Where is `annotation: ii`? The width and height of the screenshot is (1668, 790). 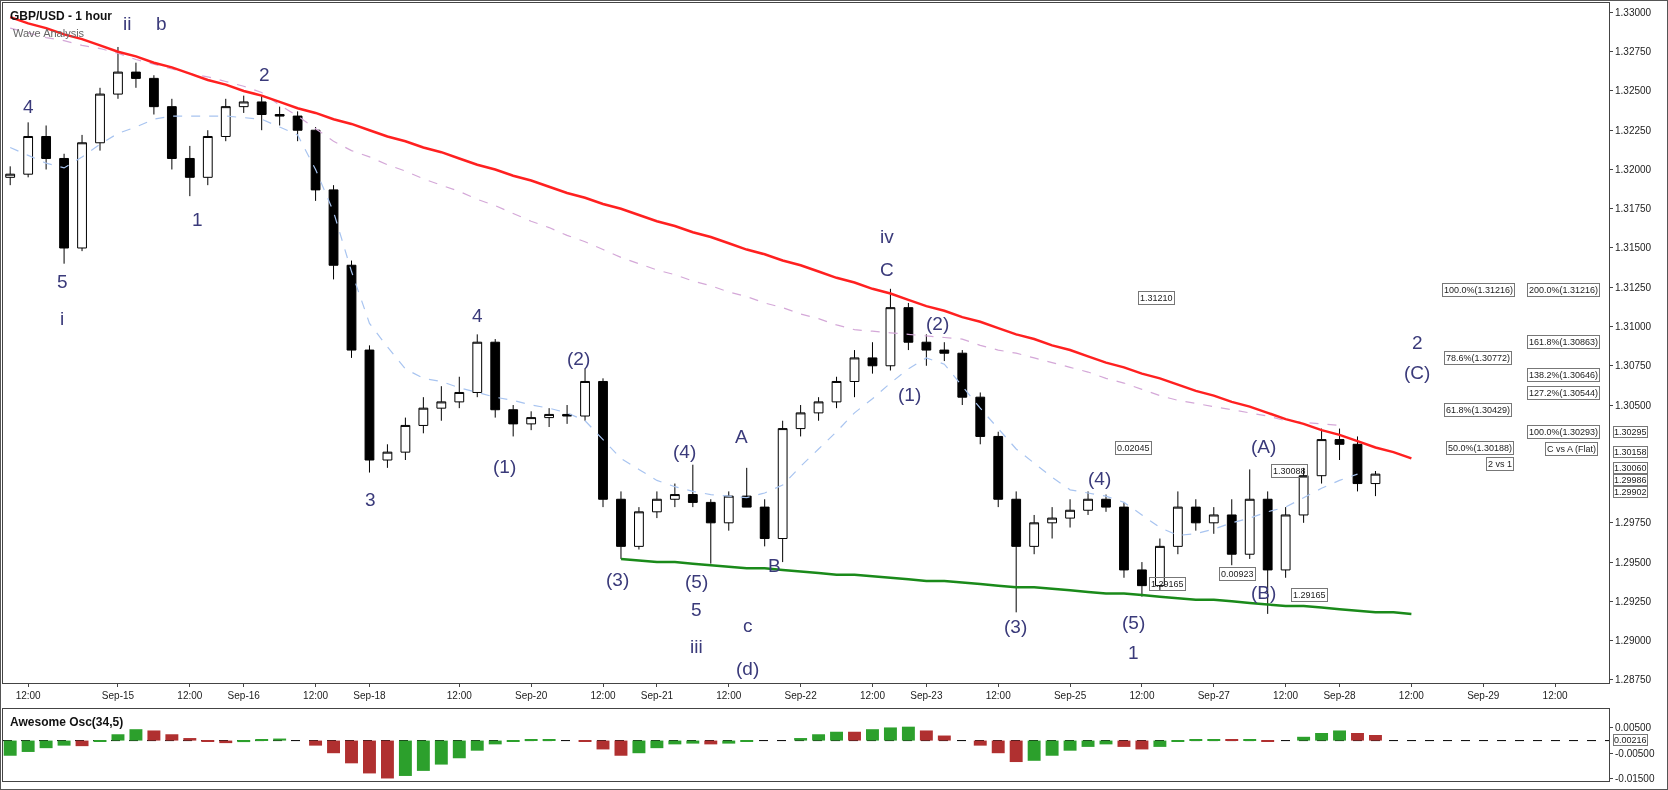
annotation: ii is located at coordinates (127, 23).